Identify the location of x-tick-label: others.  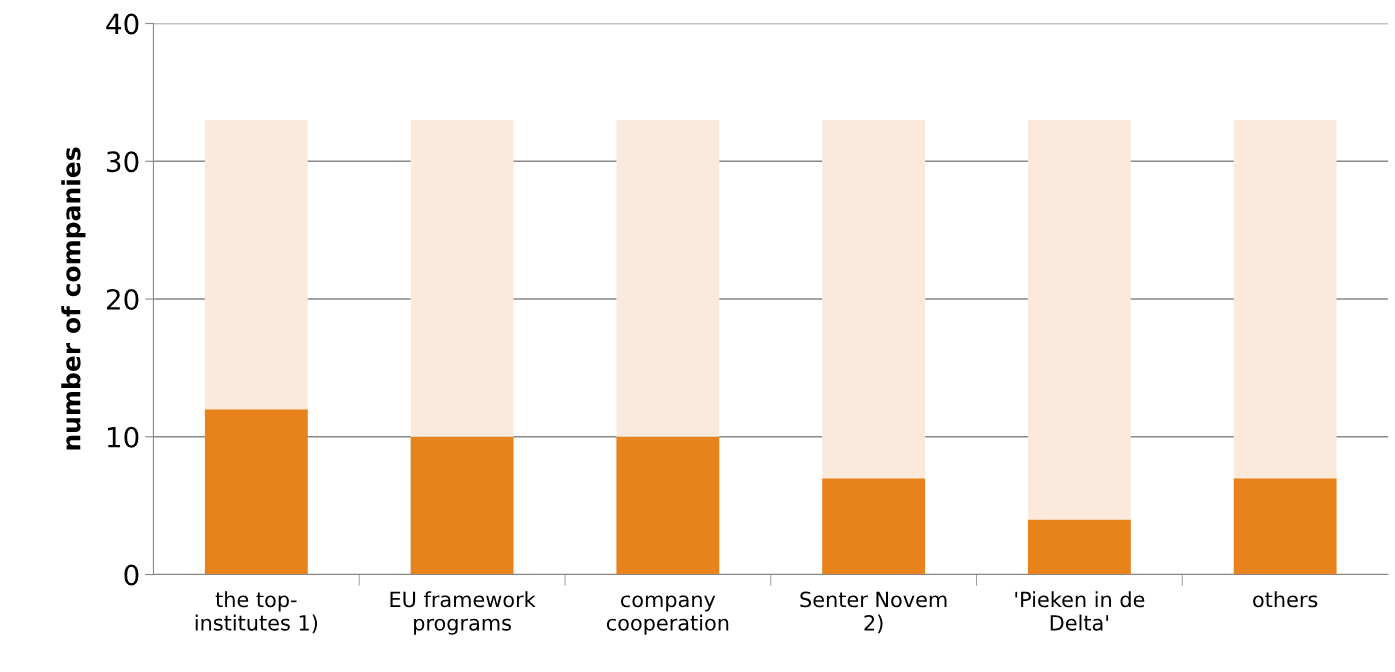
(1285, 599).